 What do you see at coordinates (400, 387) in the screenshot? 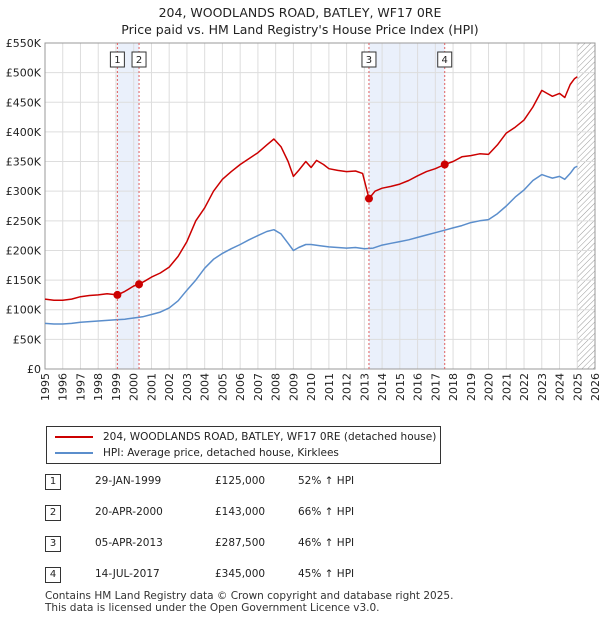
I see `x-tick-label: 2015` at bounding box center [400, 387].